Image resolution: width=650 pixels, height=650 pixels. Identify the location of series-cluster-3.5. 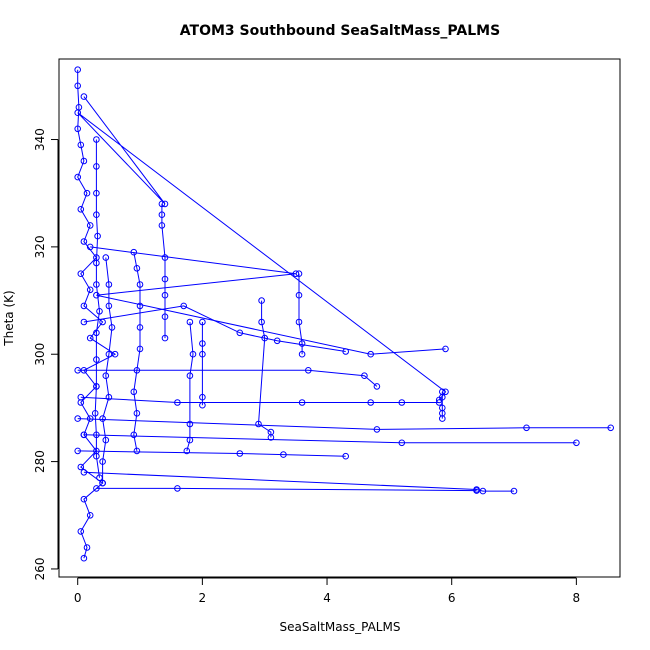
(300, 314).